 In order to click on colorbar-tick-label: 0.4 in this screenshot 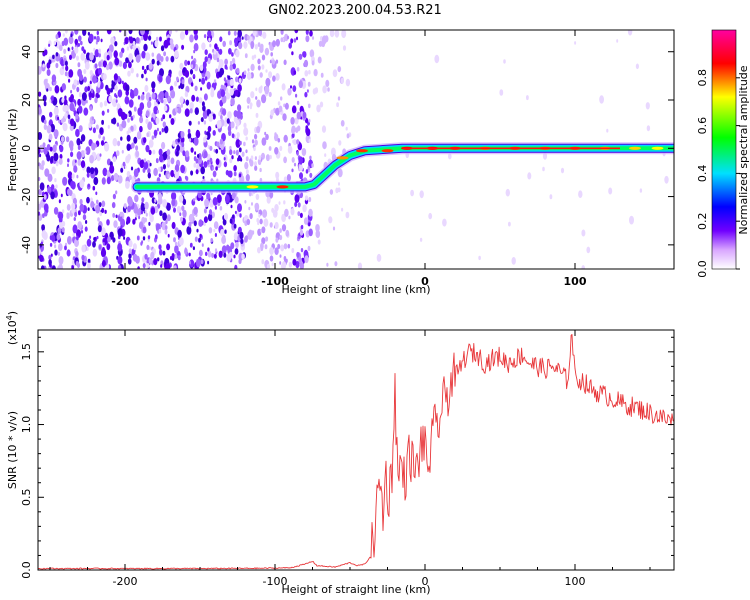, I will do `click(702, 174)`.